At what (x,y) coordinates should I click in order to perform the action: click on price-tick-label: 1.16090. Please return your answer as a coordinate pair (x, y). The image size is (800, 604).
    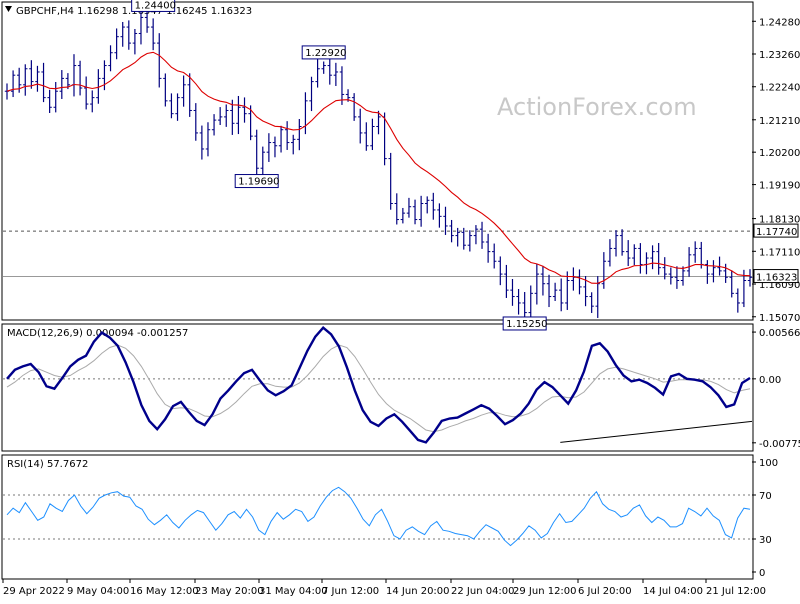
    Looking at the image, I should click on (779, 285).